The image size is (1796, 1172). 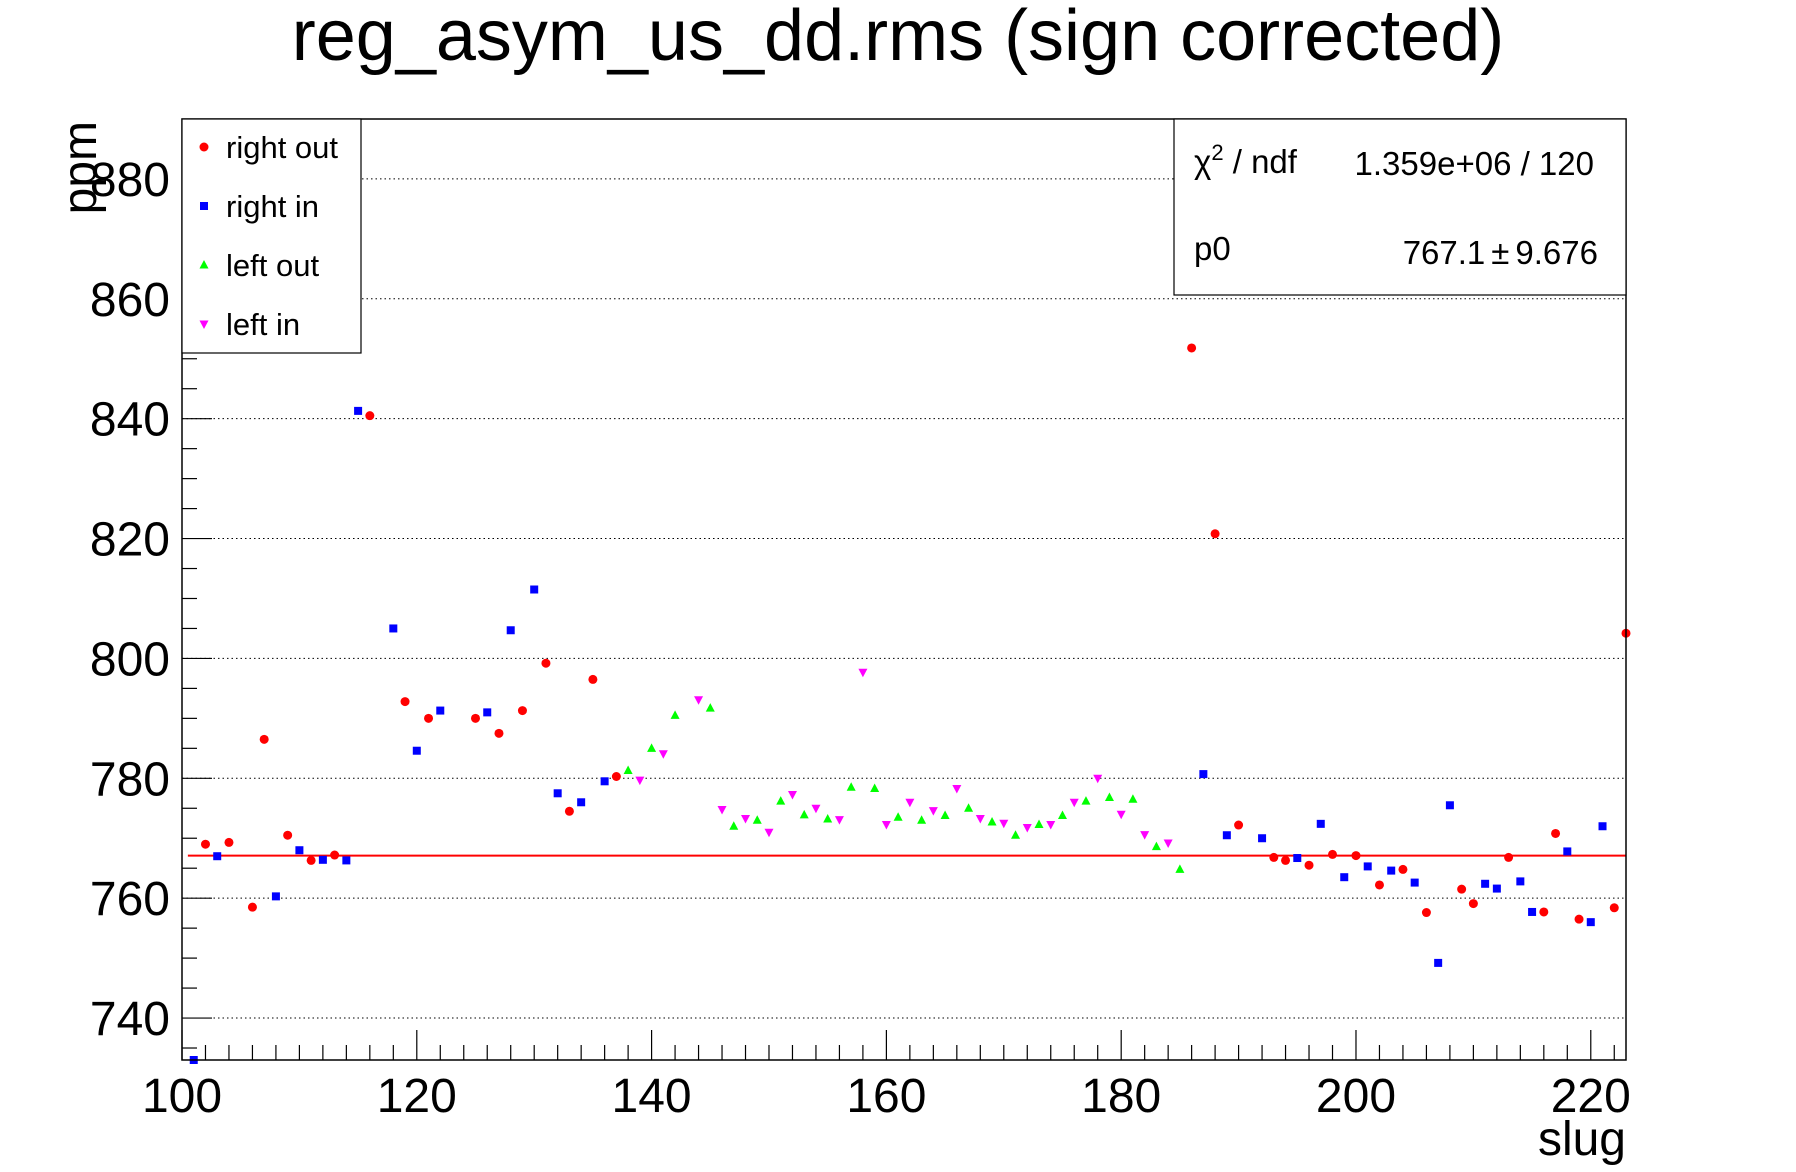 What do you see at coordinates (130, 540) in the screenshot?
I see `y-tick-label: 820` at bounding box center [130, 540].